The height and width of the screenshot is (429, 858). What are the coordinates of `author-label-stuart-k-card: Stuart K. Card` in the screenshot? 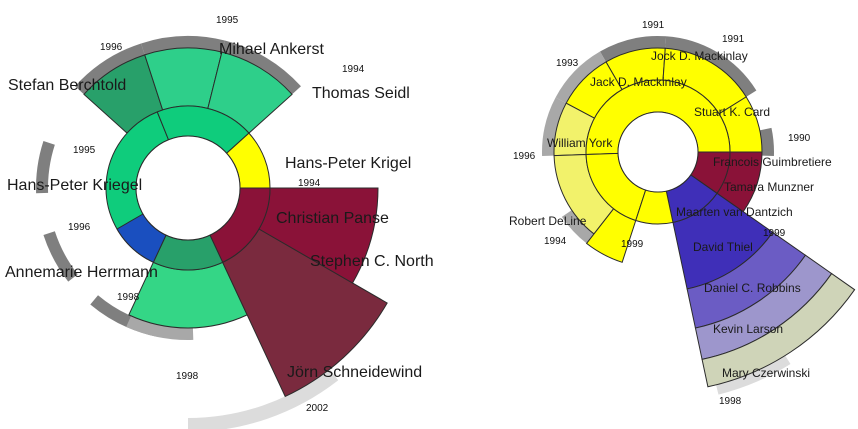 It's located at (732, 112).